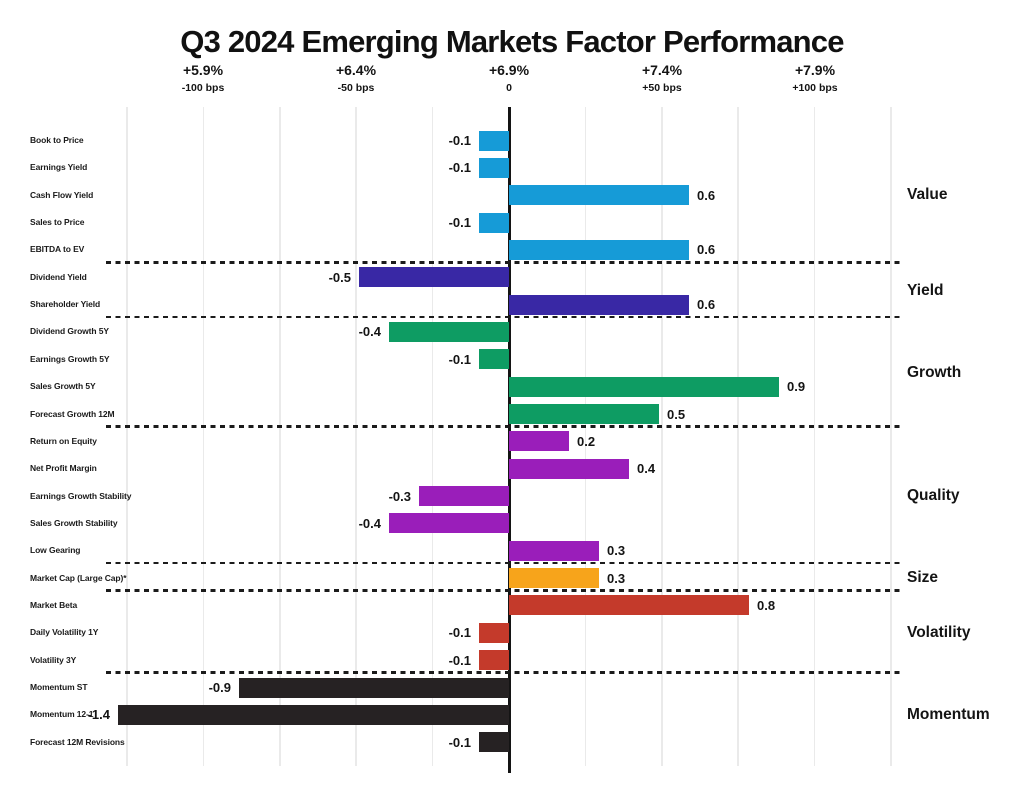 Image resolution: width=1024 pixels, height=791 pixels. Describe the element at coordinates (464, 496) in the screenshot. I see `bar-earnings-growth-stability` at that location.